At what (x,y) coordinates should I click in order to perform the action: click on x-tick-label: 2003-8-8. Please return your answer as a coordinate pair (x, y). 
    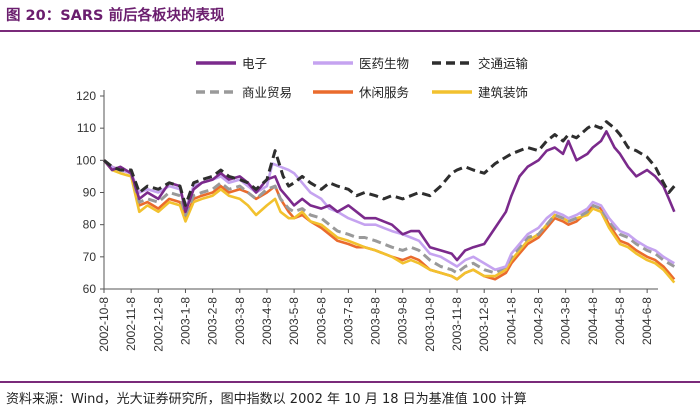
    Looking at the image, I should click on (376, 321).